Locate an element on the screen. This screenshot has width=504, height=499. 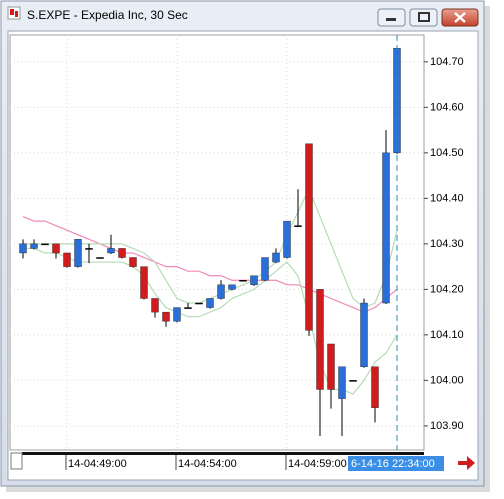
y-tick-label: 103.90 is located at coordinates (447, 426).